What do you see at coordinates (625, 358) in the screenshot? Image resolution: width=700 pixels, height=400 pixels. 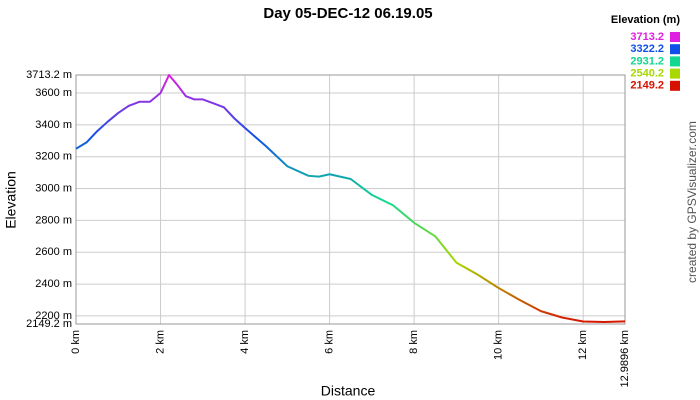 I see `x-tick-label: 12.9896 km` at bounding box center [625, 358].